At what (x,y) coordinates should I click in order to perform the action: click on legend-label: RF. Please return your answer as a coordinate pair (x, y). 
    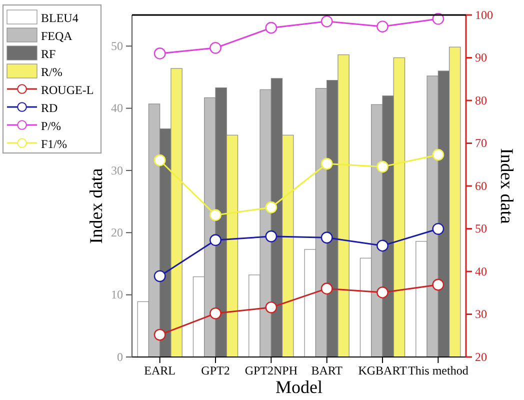
    Looking at the image, I should click on (48, 54).